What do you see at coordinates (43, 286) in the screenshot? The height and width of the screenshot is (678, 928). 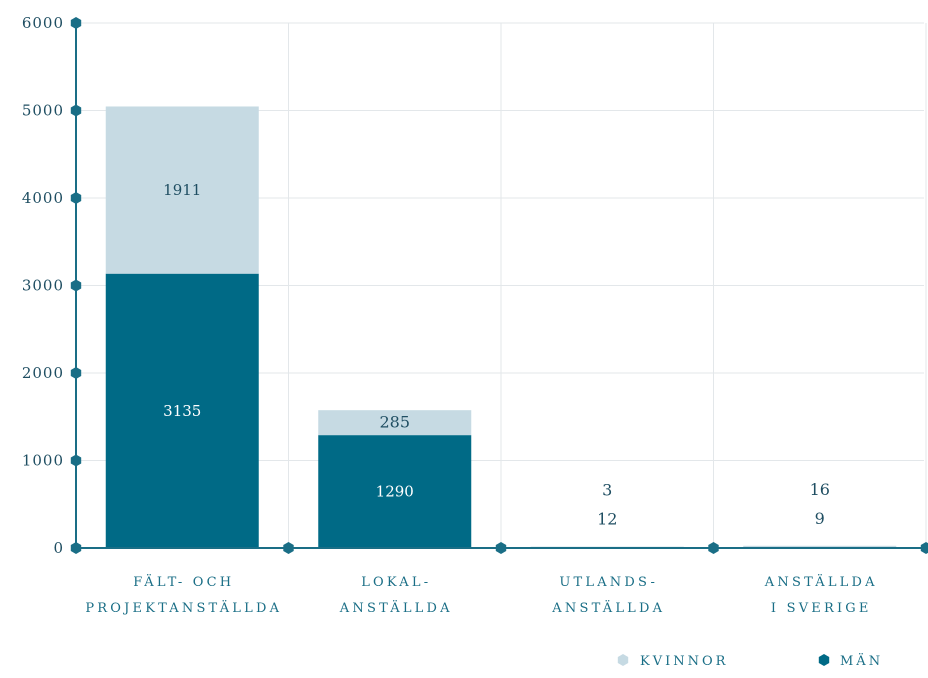 I see `y-tick-label: 3000` at bounding box center [43, 286].